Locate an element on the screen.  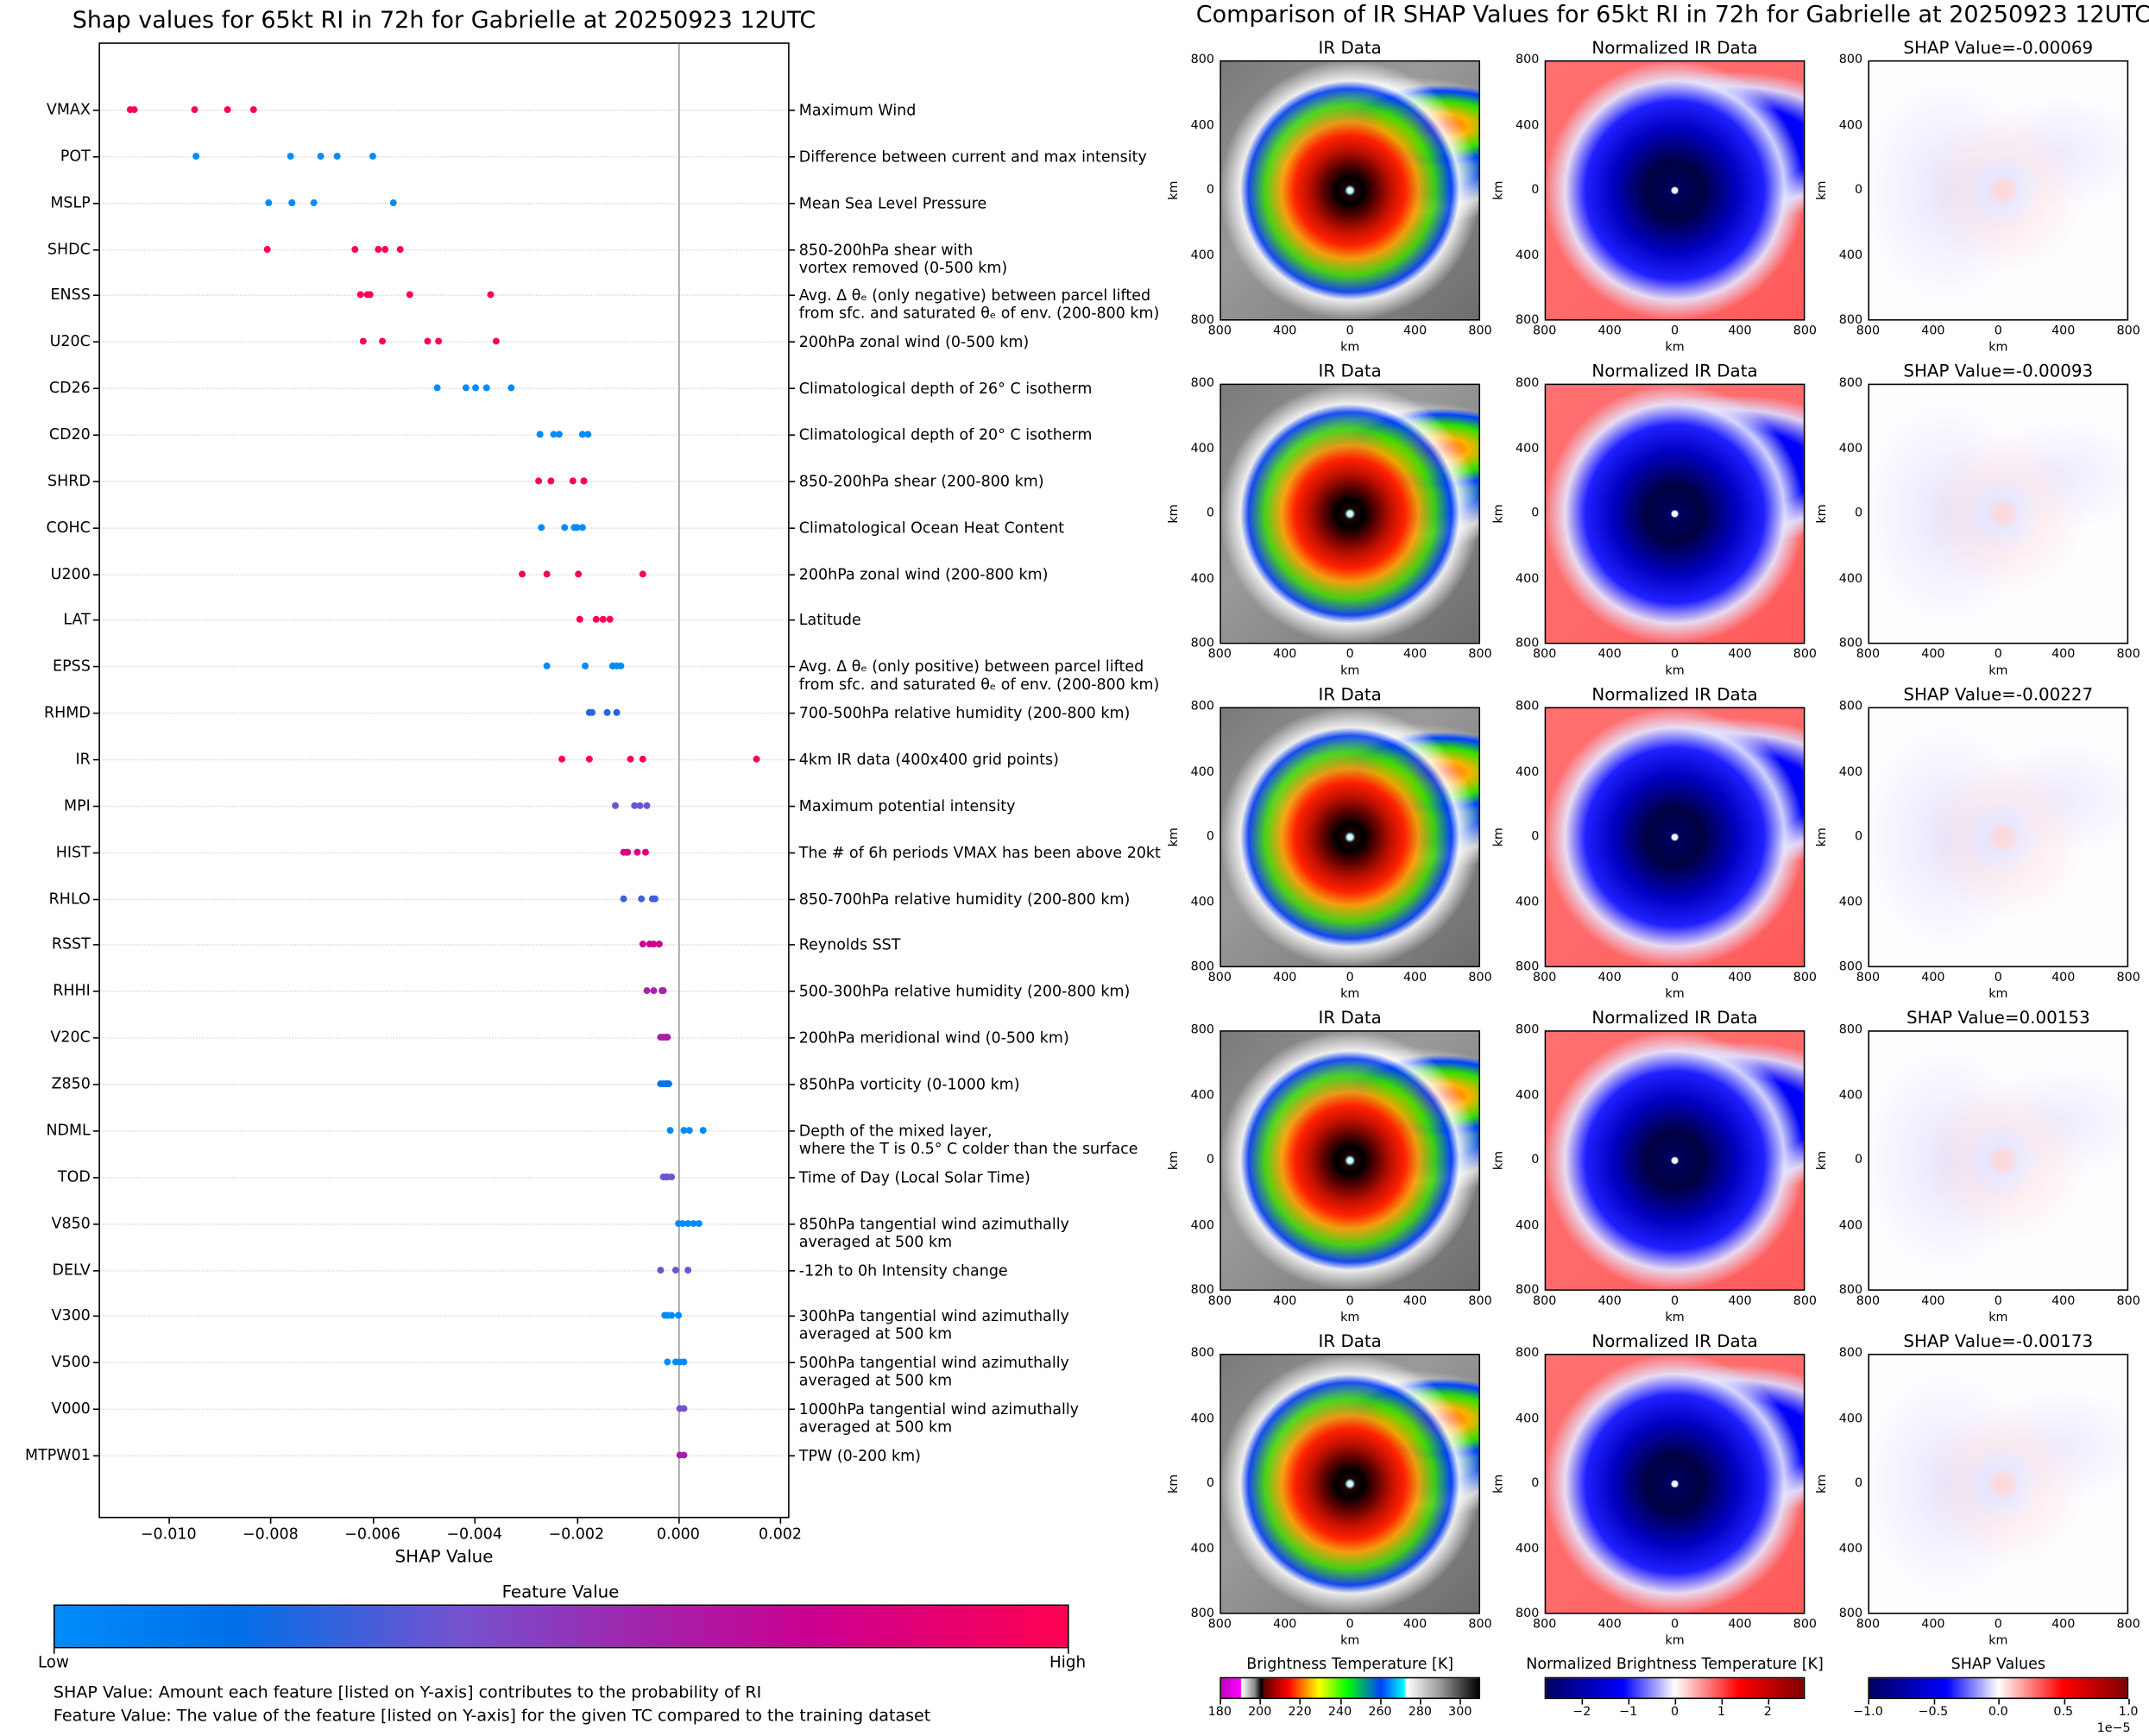
description-line: 850-200hPa shear with is located at coordinates (886, 249).